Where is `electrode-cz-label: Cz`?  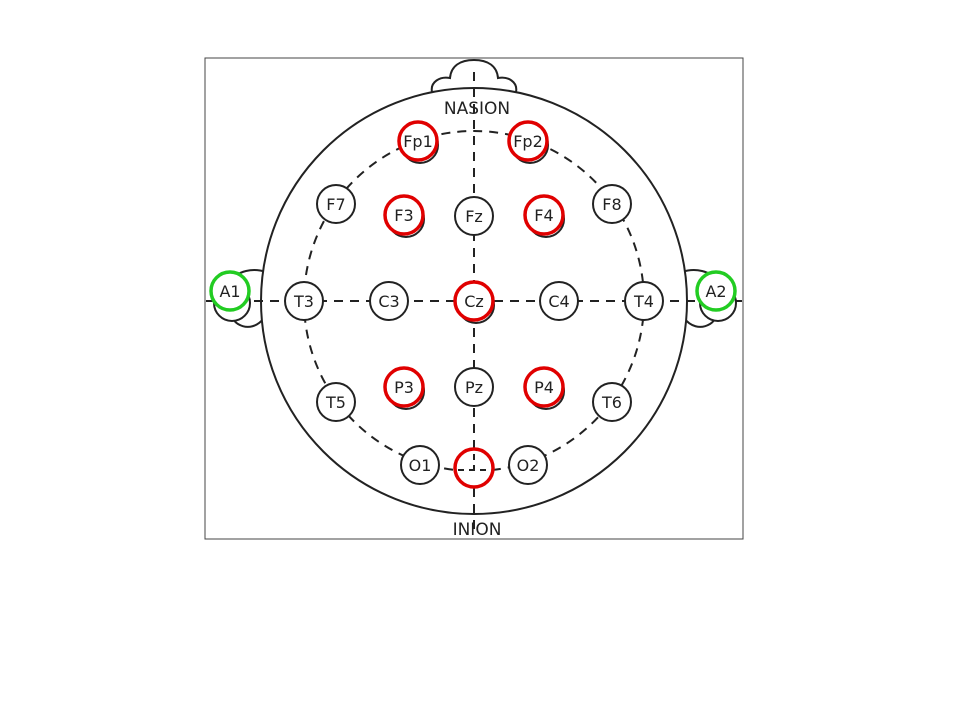
electrode-cz-label: Cz is located at coordinates (474, 301).